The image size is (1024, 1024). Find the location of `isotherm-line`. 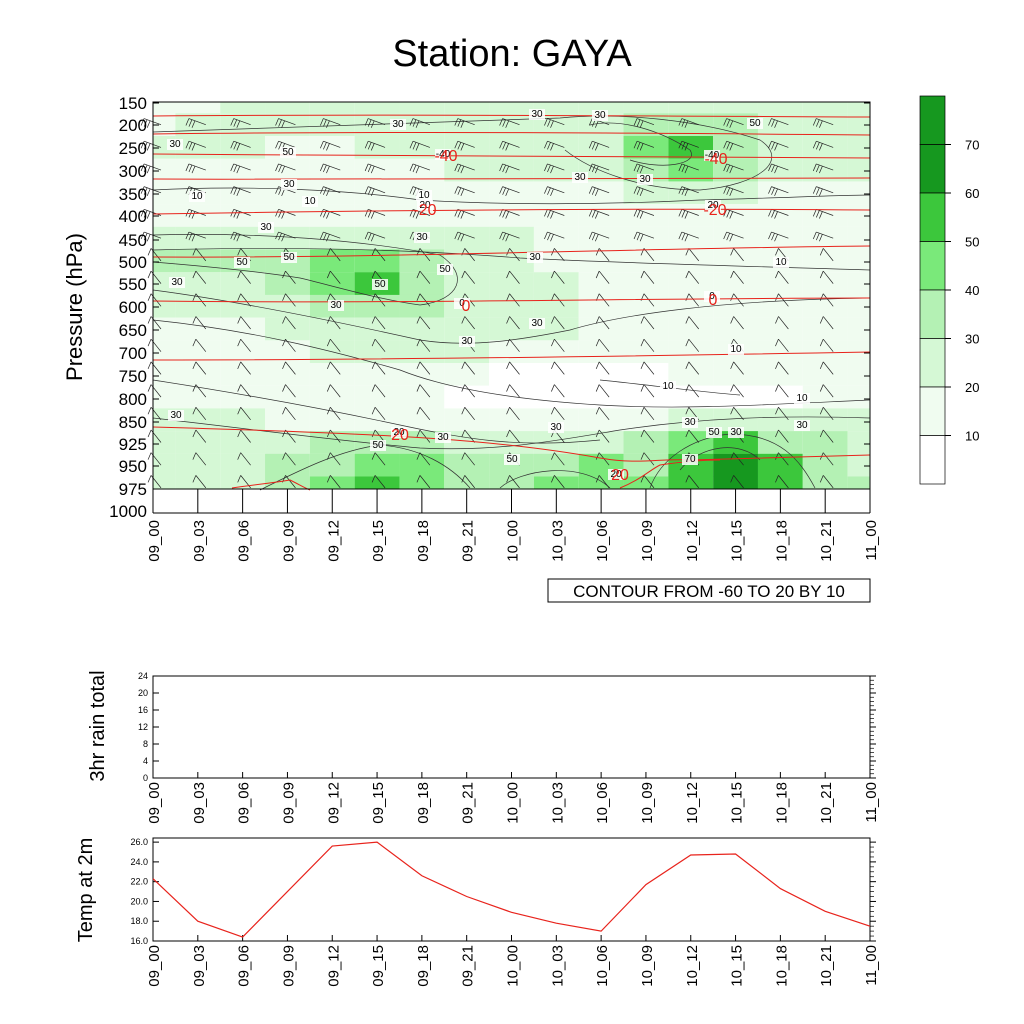

isotherm-line is located at coordinates (511, 211).